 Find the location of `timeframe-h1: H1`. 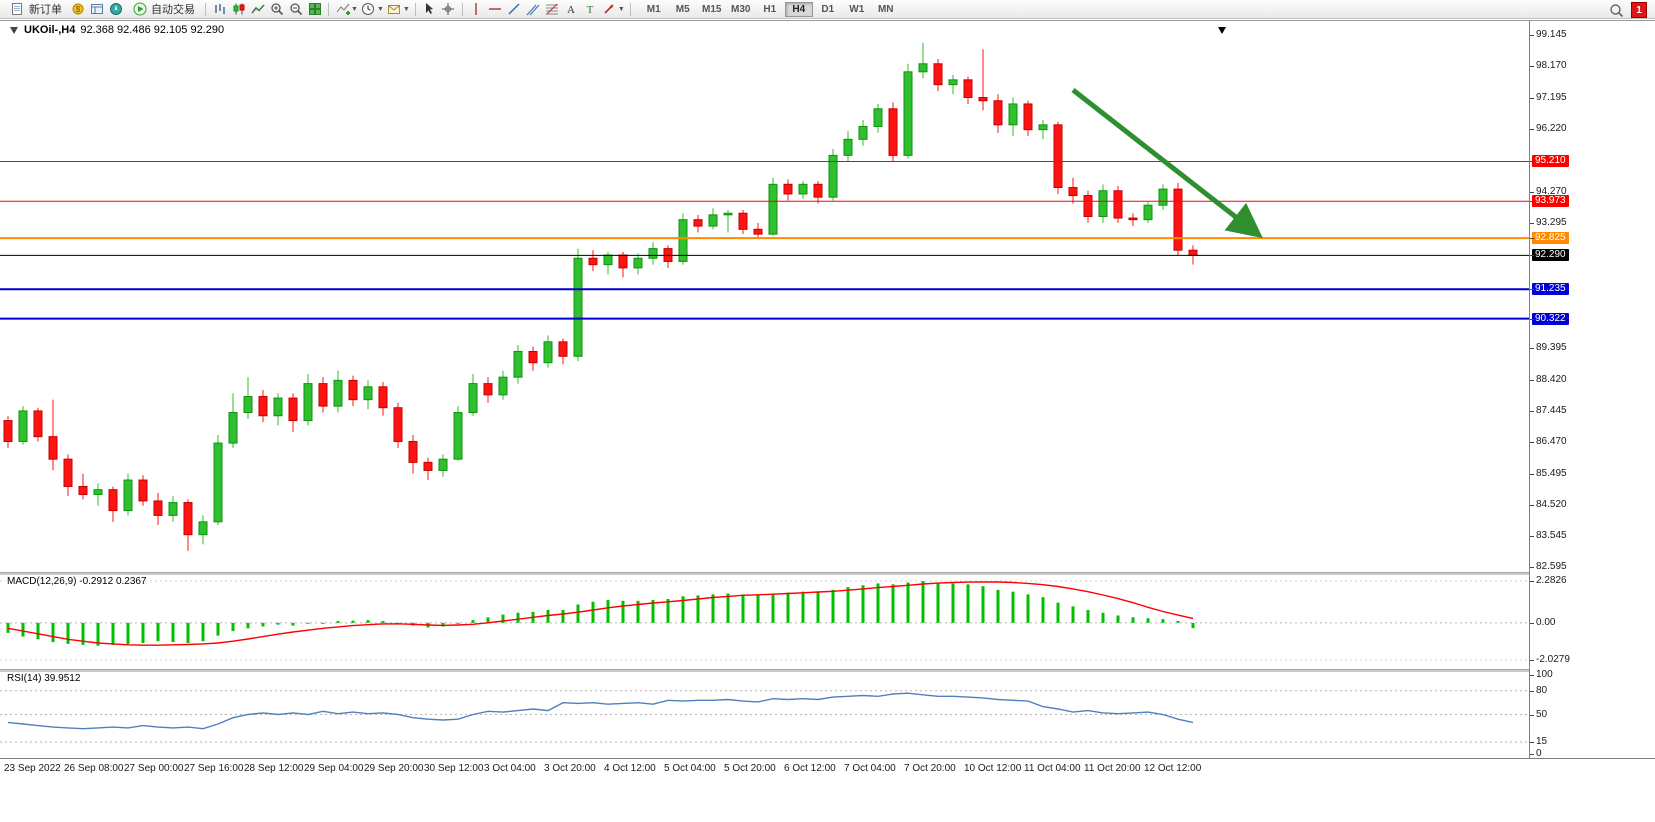

timeframe-h1: H1 is located at coordinates (770, 9).